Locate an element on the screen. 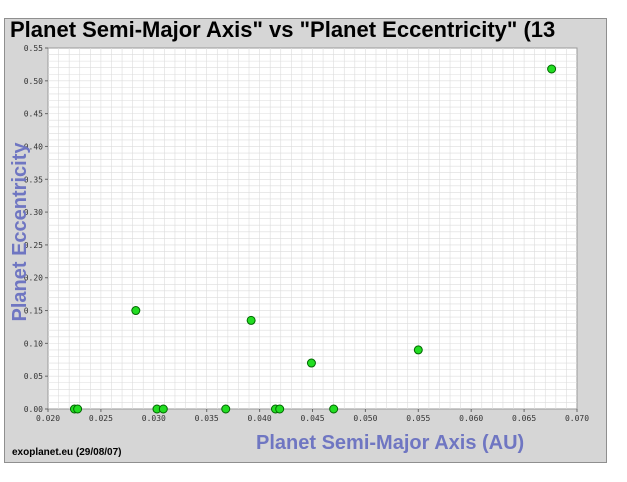 The image size is (627, 482). x-tick-label: 0.060 is located at coordinates (471, 418).